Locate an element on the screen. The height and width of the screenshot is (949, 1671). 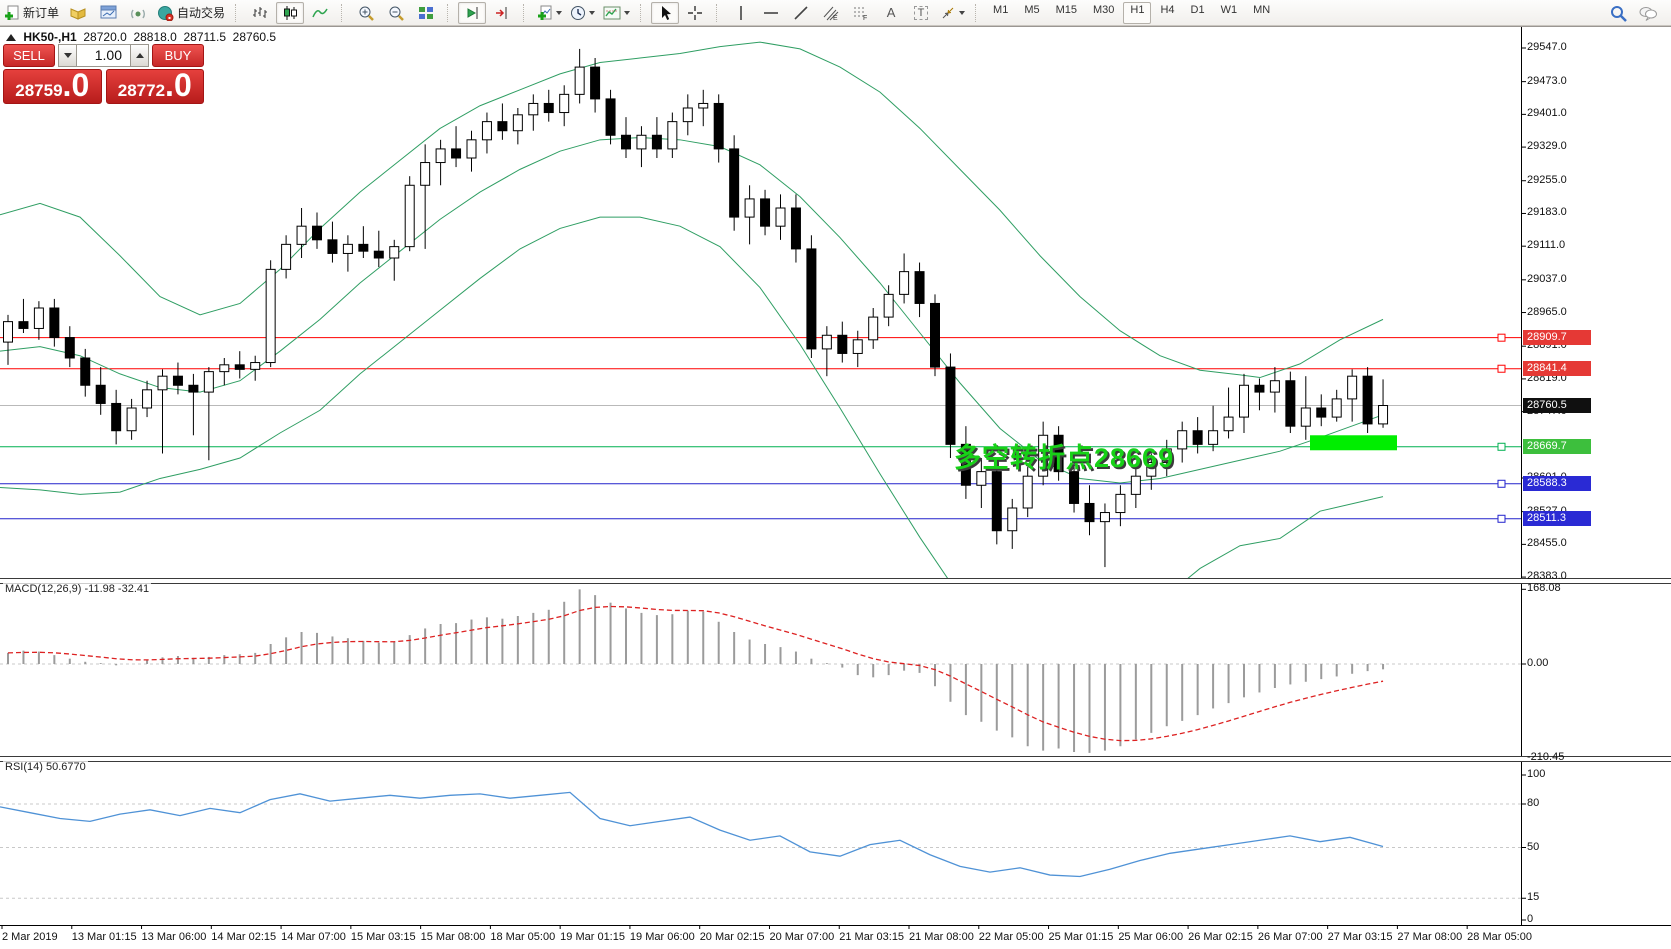
volume-decrease-button is located at coordinates (67, 55).